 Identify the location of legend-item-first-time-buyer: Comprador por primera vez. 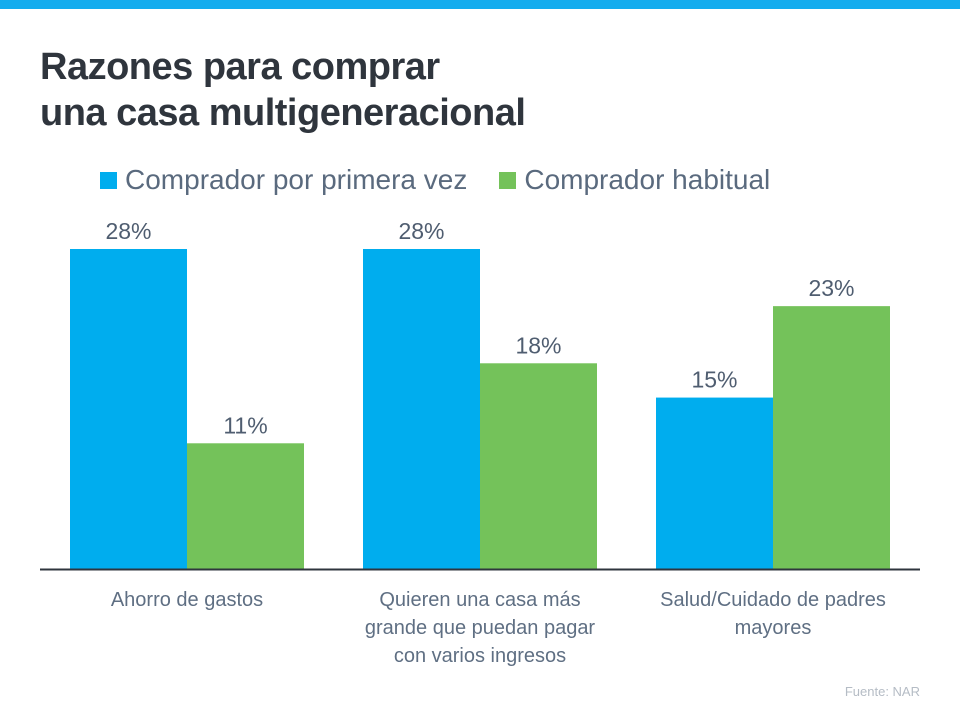
(283, 180).